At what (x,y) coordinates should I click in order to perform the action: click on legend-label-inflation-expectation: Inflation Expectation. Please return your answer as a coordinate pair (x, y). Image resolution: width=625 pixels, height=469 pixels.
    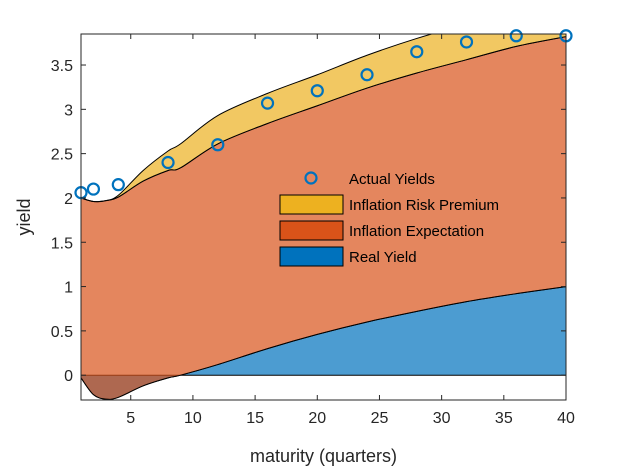
    Looking at the image, I should click on (416, 231).